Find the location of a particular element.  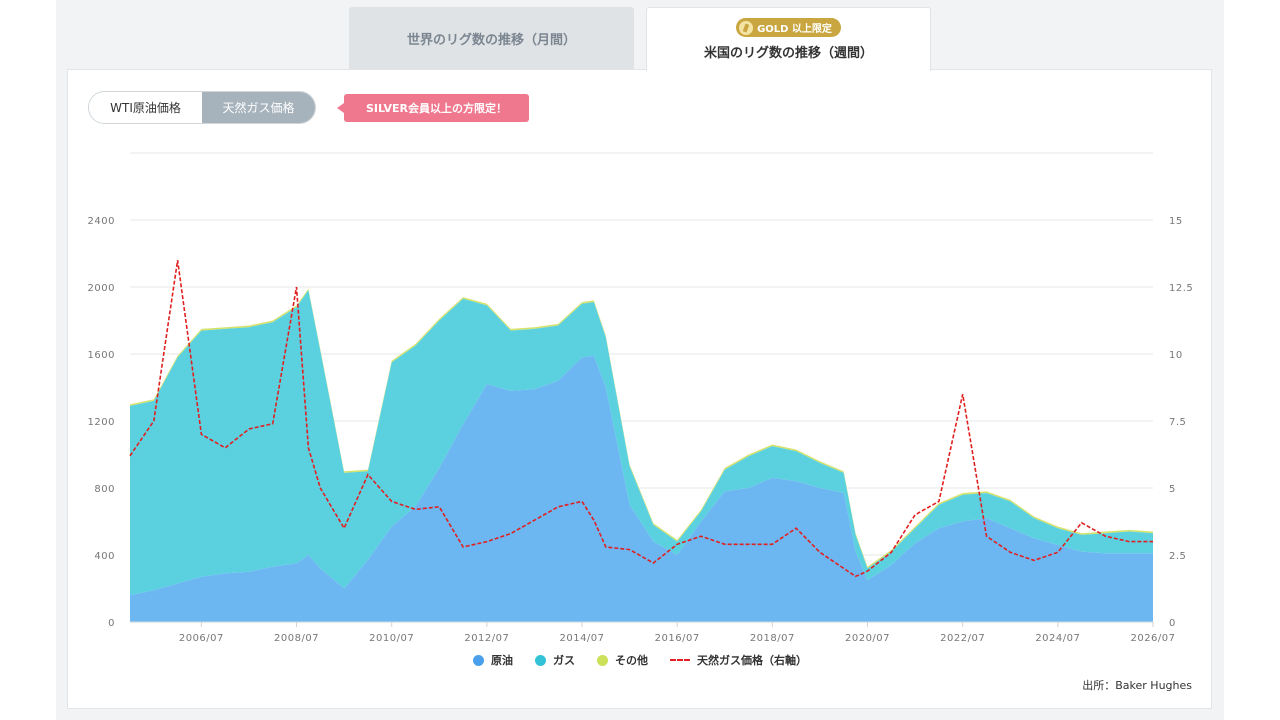

x-tick-label: 2010/07 is located at coordinates (391, 638).